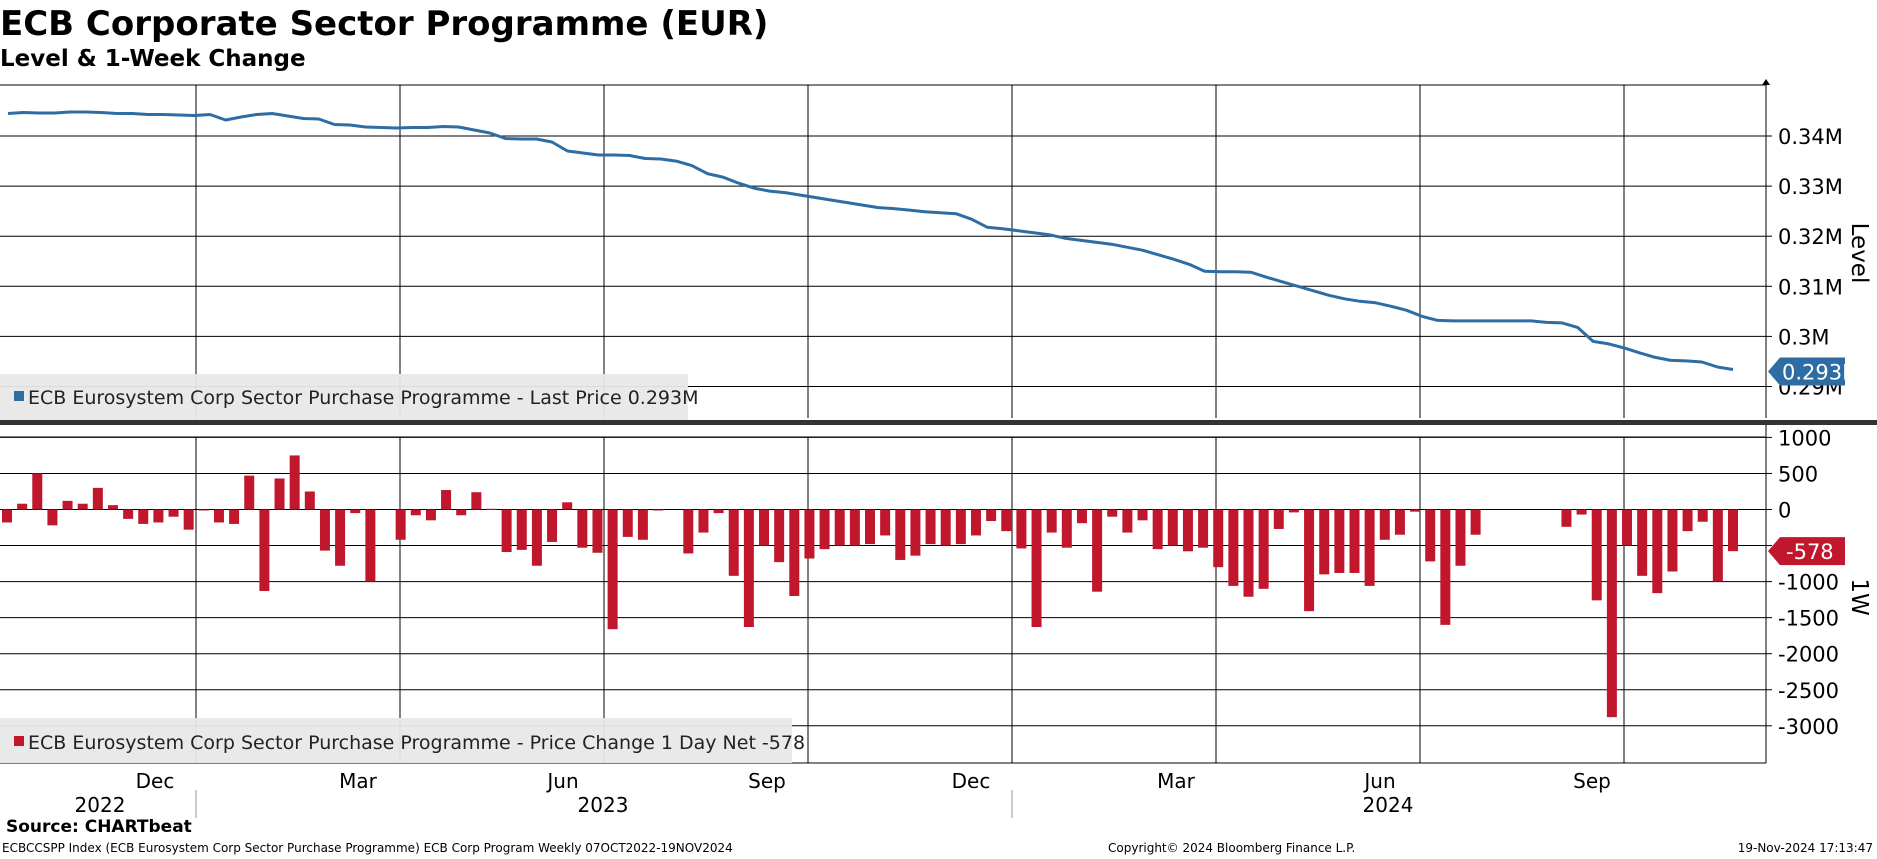  Describe the element at coordinates (1798, 474) in the screenshot. I see `change-ytick-label-1: 500` at that location.